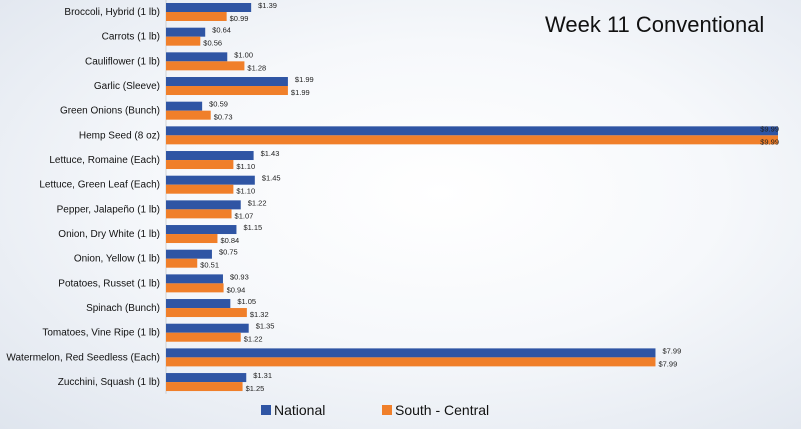 Image resolution: width=801 pixels, height=429 pixels. Describe the element at coordinates (205, 66) in the screenshot. I see `bar-south-central-cauliflower-1-lb` at that location.